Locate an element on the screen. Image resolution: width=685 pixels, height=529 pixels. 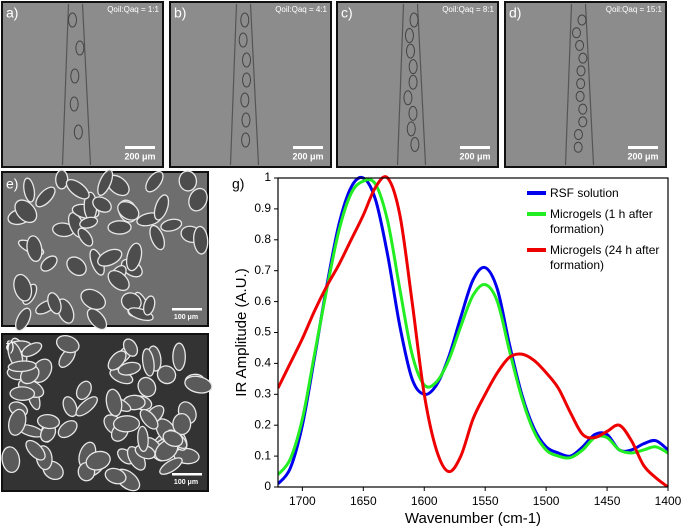
x-tick-label: 1600 is located at coordinates (424, 501).